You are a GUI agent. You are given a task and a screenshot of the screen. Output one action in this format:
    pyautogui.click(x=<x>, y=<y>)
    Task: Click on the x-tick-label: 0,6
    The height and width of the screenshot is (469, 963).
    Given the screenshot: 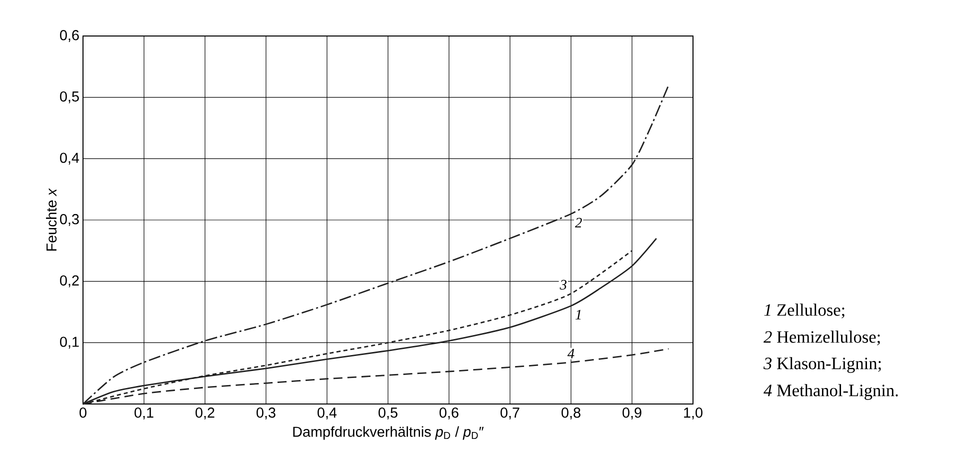 What is the action you would take?
    pyautogui.click(x=449, y=414)
    